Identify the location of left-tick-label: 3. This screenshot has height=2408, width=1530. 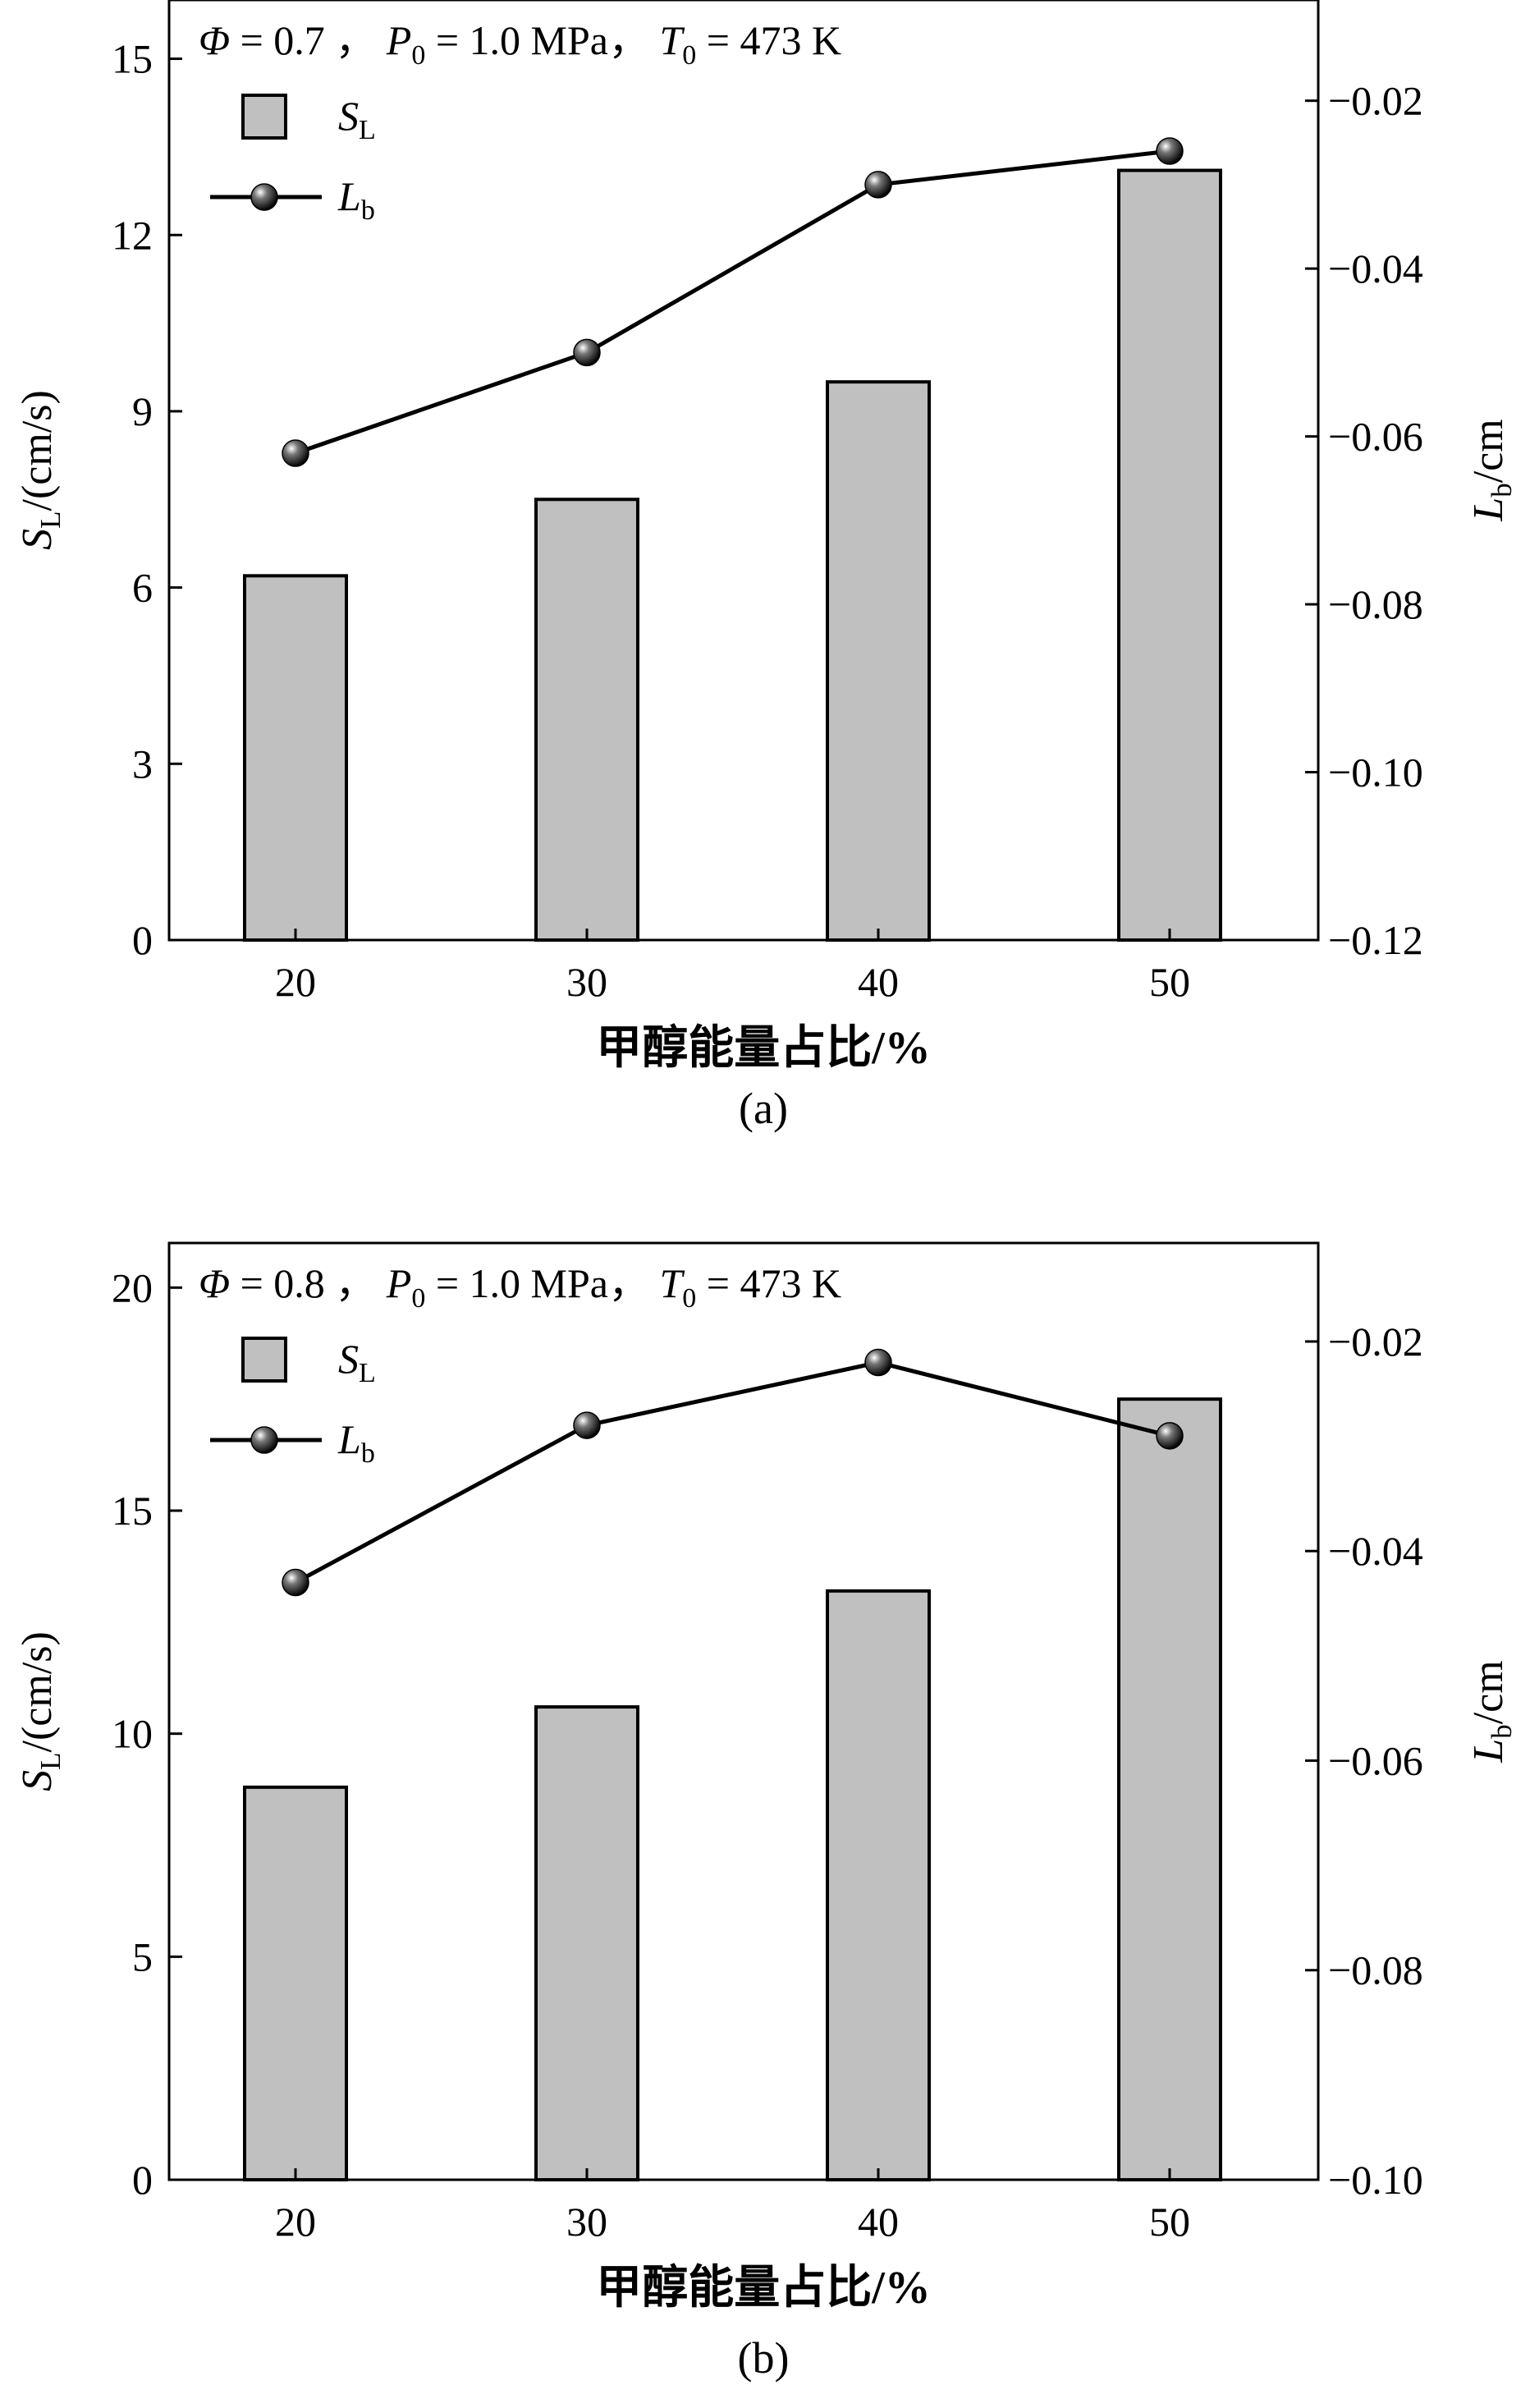
(142, 764).